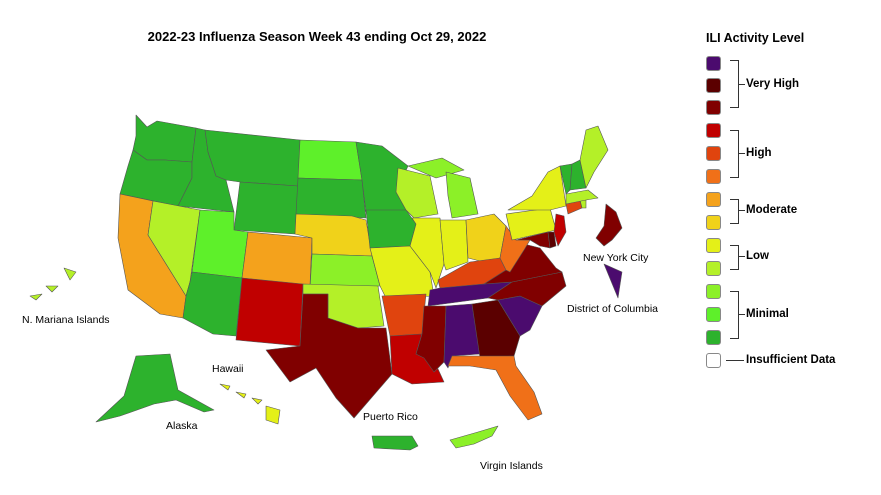  Describe the element at coordinates (269, 312) in the screenshot. I see `state-NM` at that location.